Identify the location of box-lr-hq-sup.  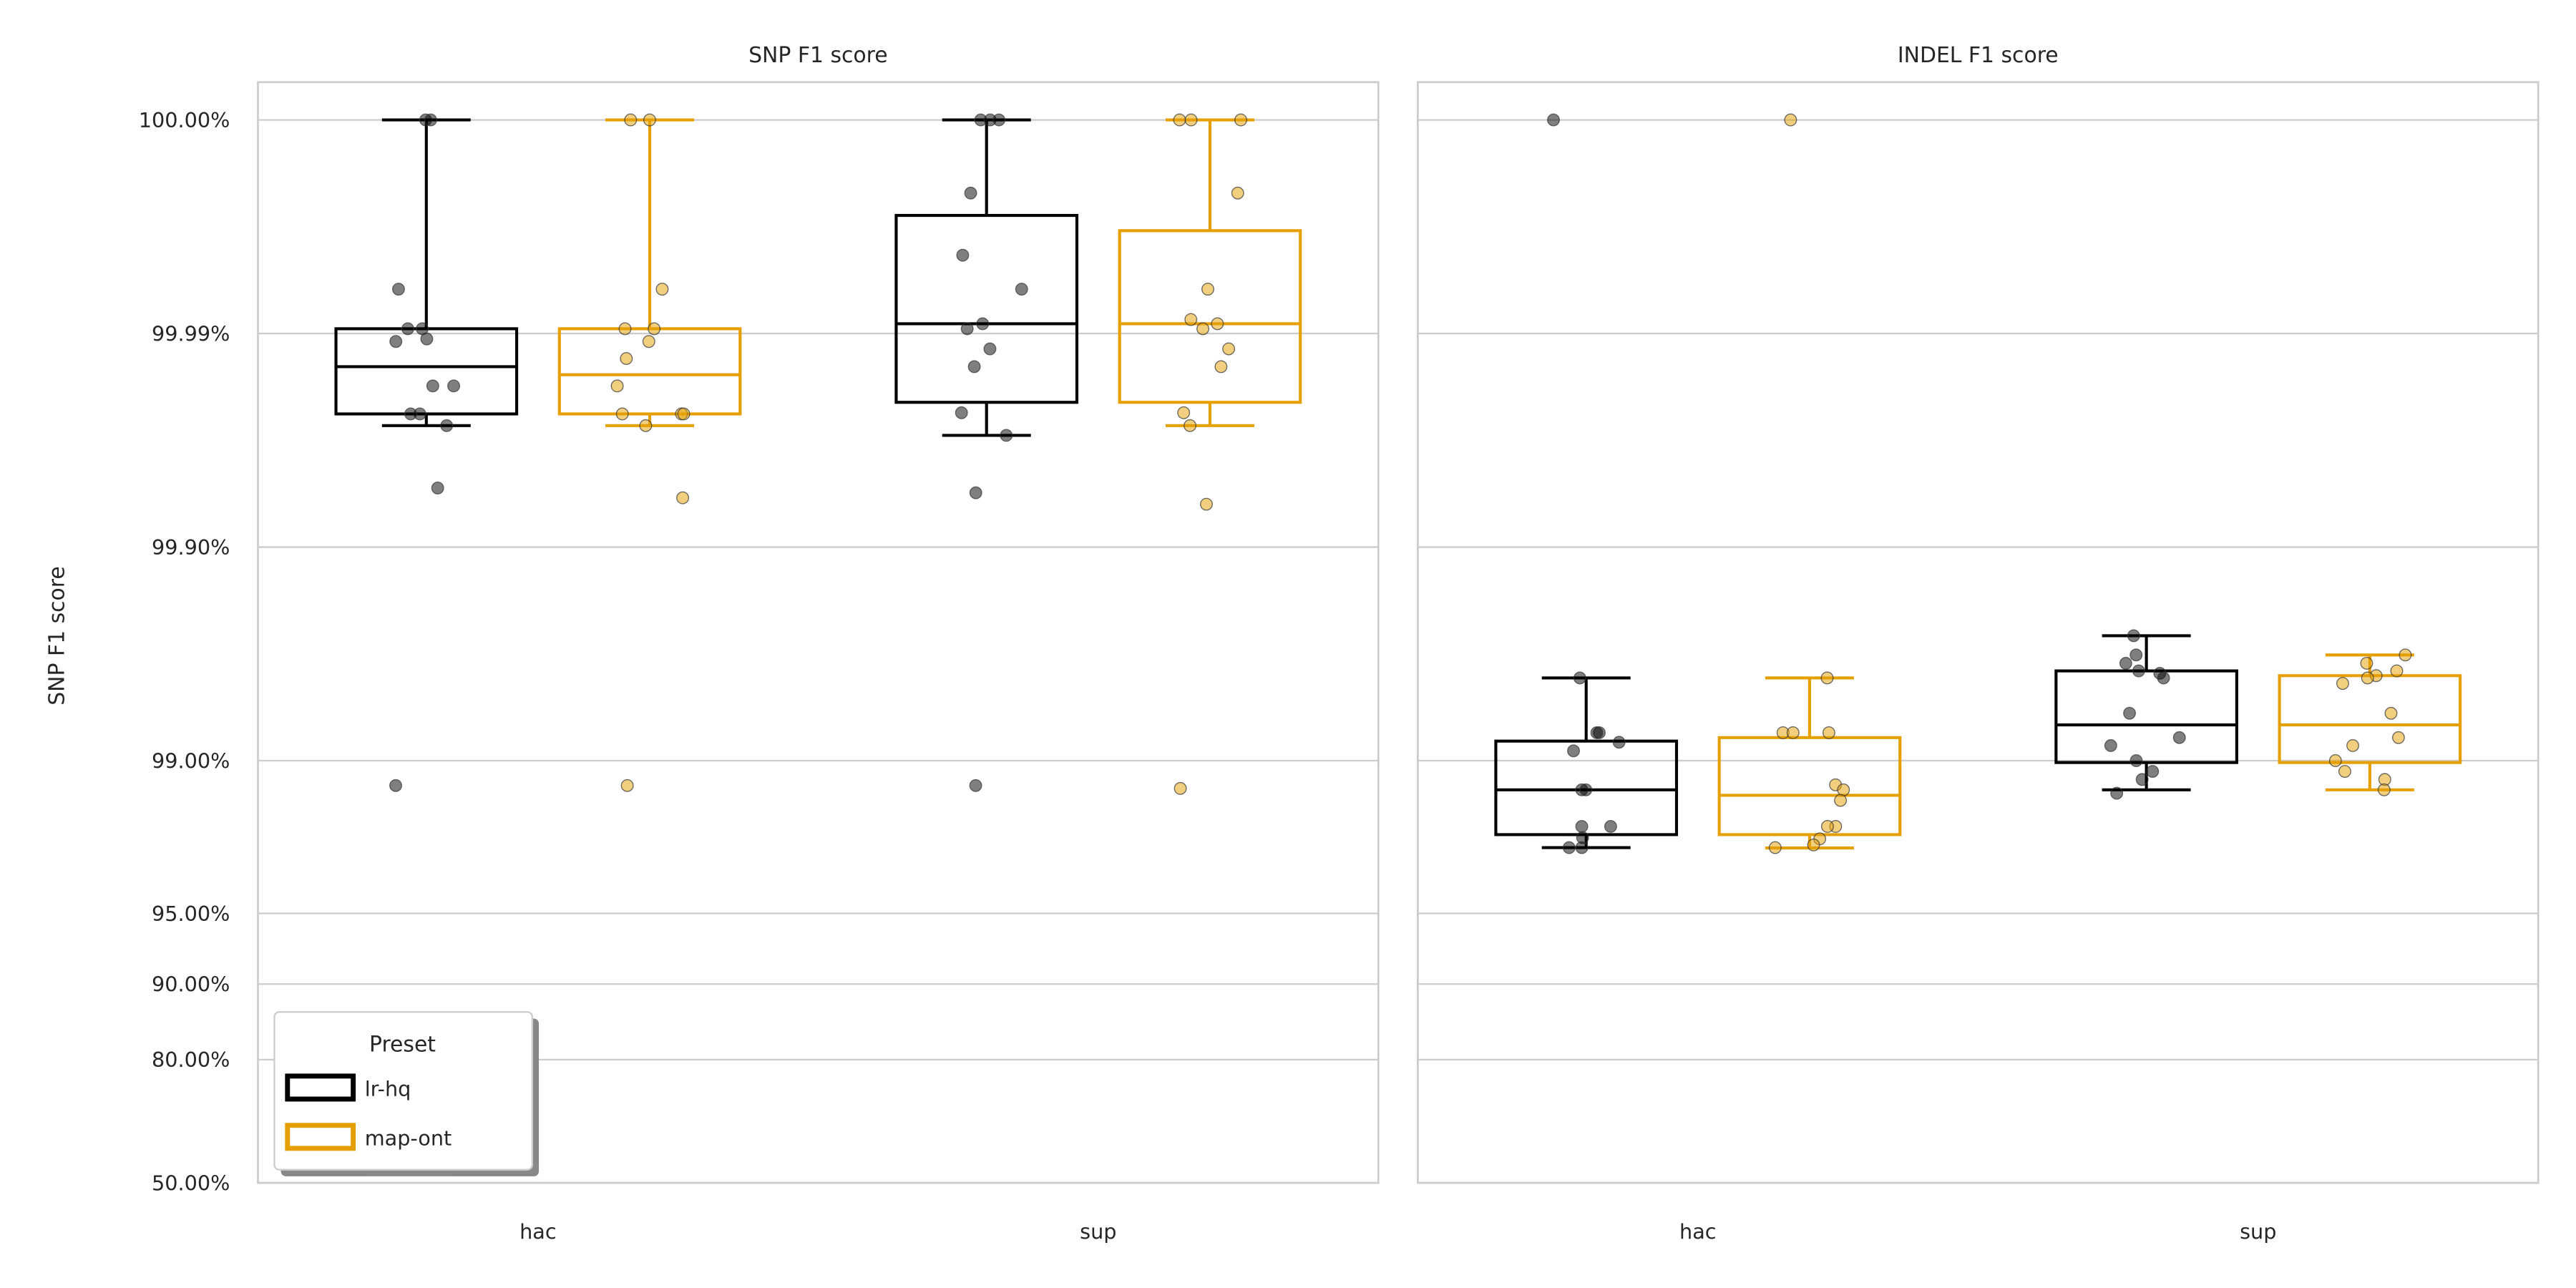
(2146, 714).